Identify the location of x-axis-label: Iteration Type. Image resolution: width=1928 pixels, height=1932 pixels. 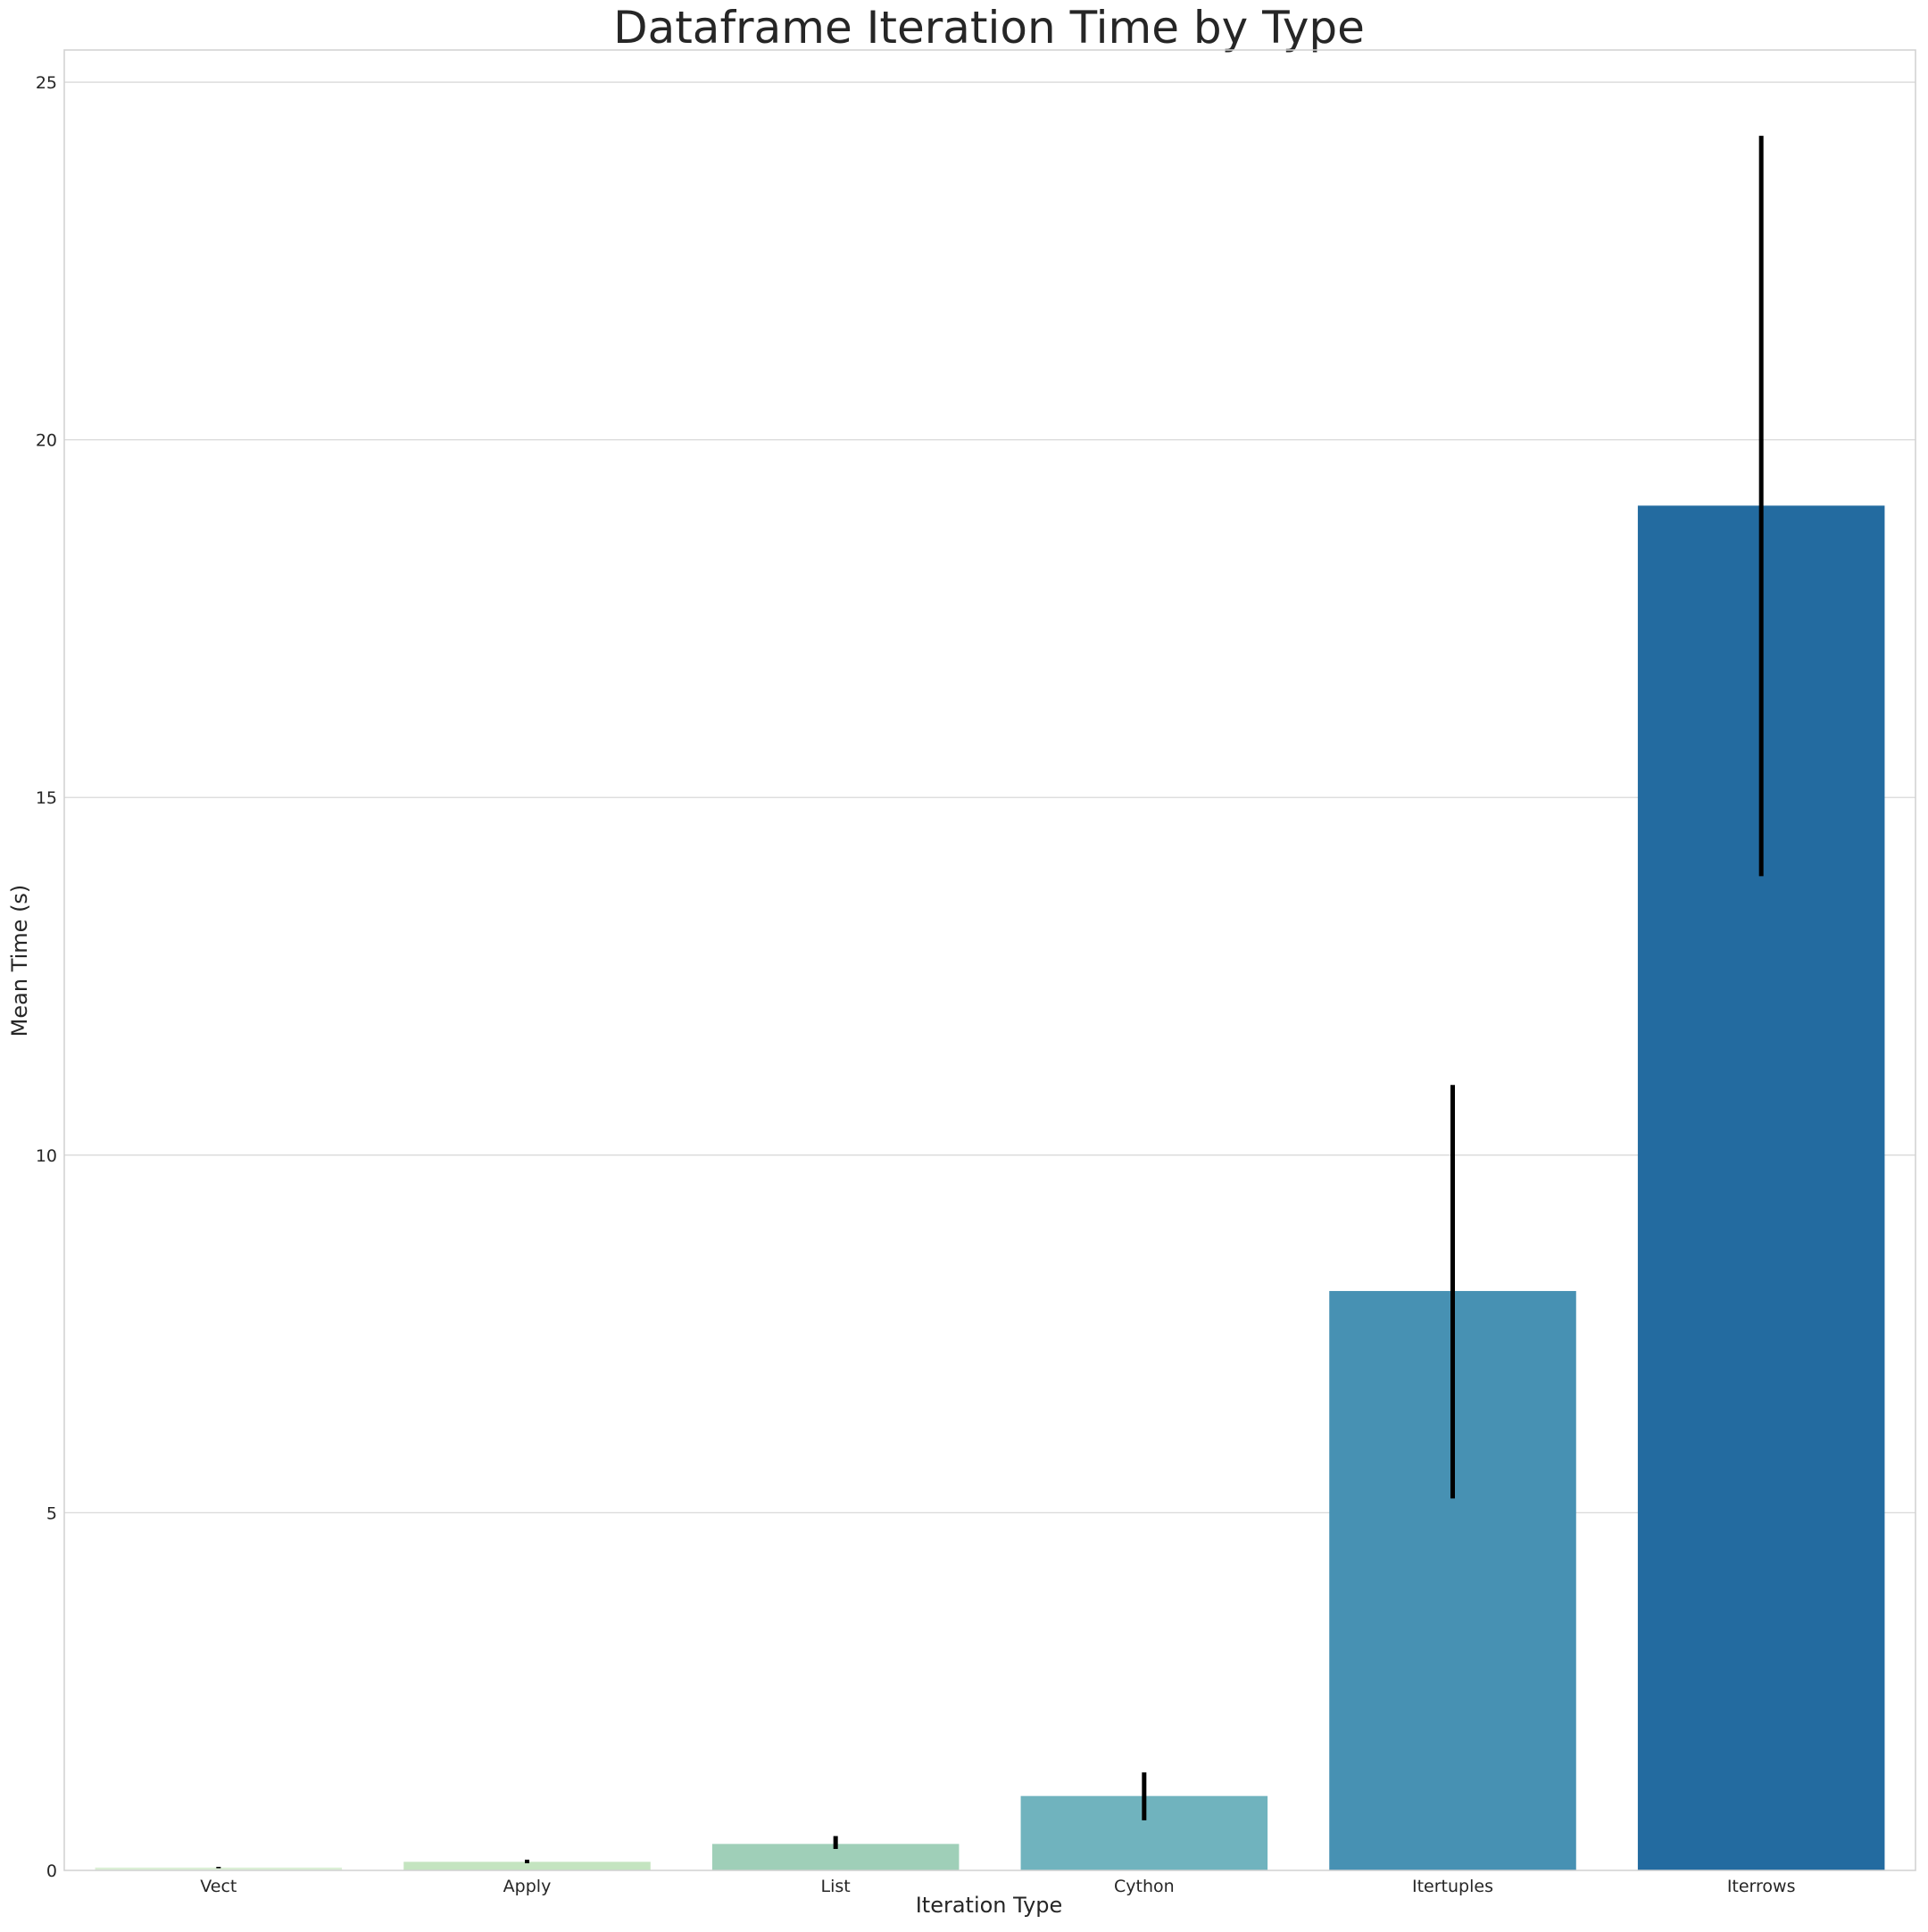
(990, 1905).